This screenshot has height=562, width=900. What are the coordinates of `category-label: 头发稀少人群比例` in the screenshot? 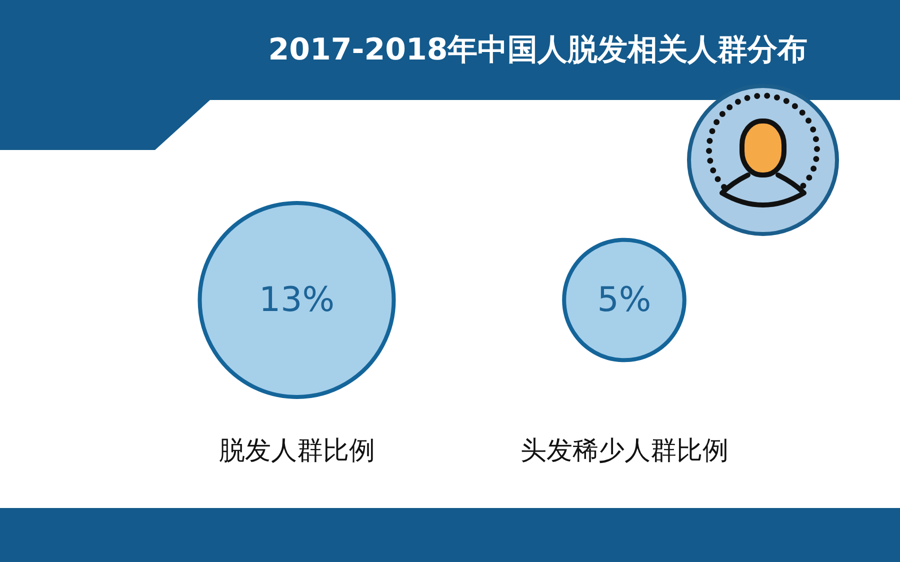 It's located at (624, 451).